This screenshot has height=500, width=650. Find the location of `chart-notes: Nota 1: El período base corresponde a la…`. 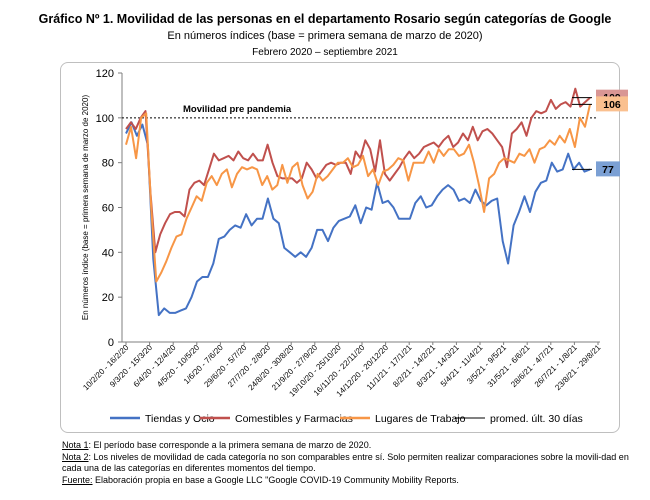

chart-notes: Nota 1: El período base corresponde a la… is located at coordinates (352, 463).